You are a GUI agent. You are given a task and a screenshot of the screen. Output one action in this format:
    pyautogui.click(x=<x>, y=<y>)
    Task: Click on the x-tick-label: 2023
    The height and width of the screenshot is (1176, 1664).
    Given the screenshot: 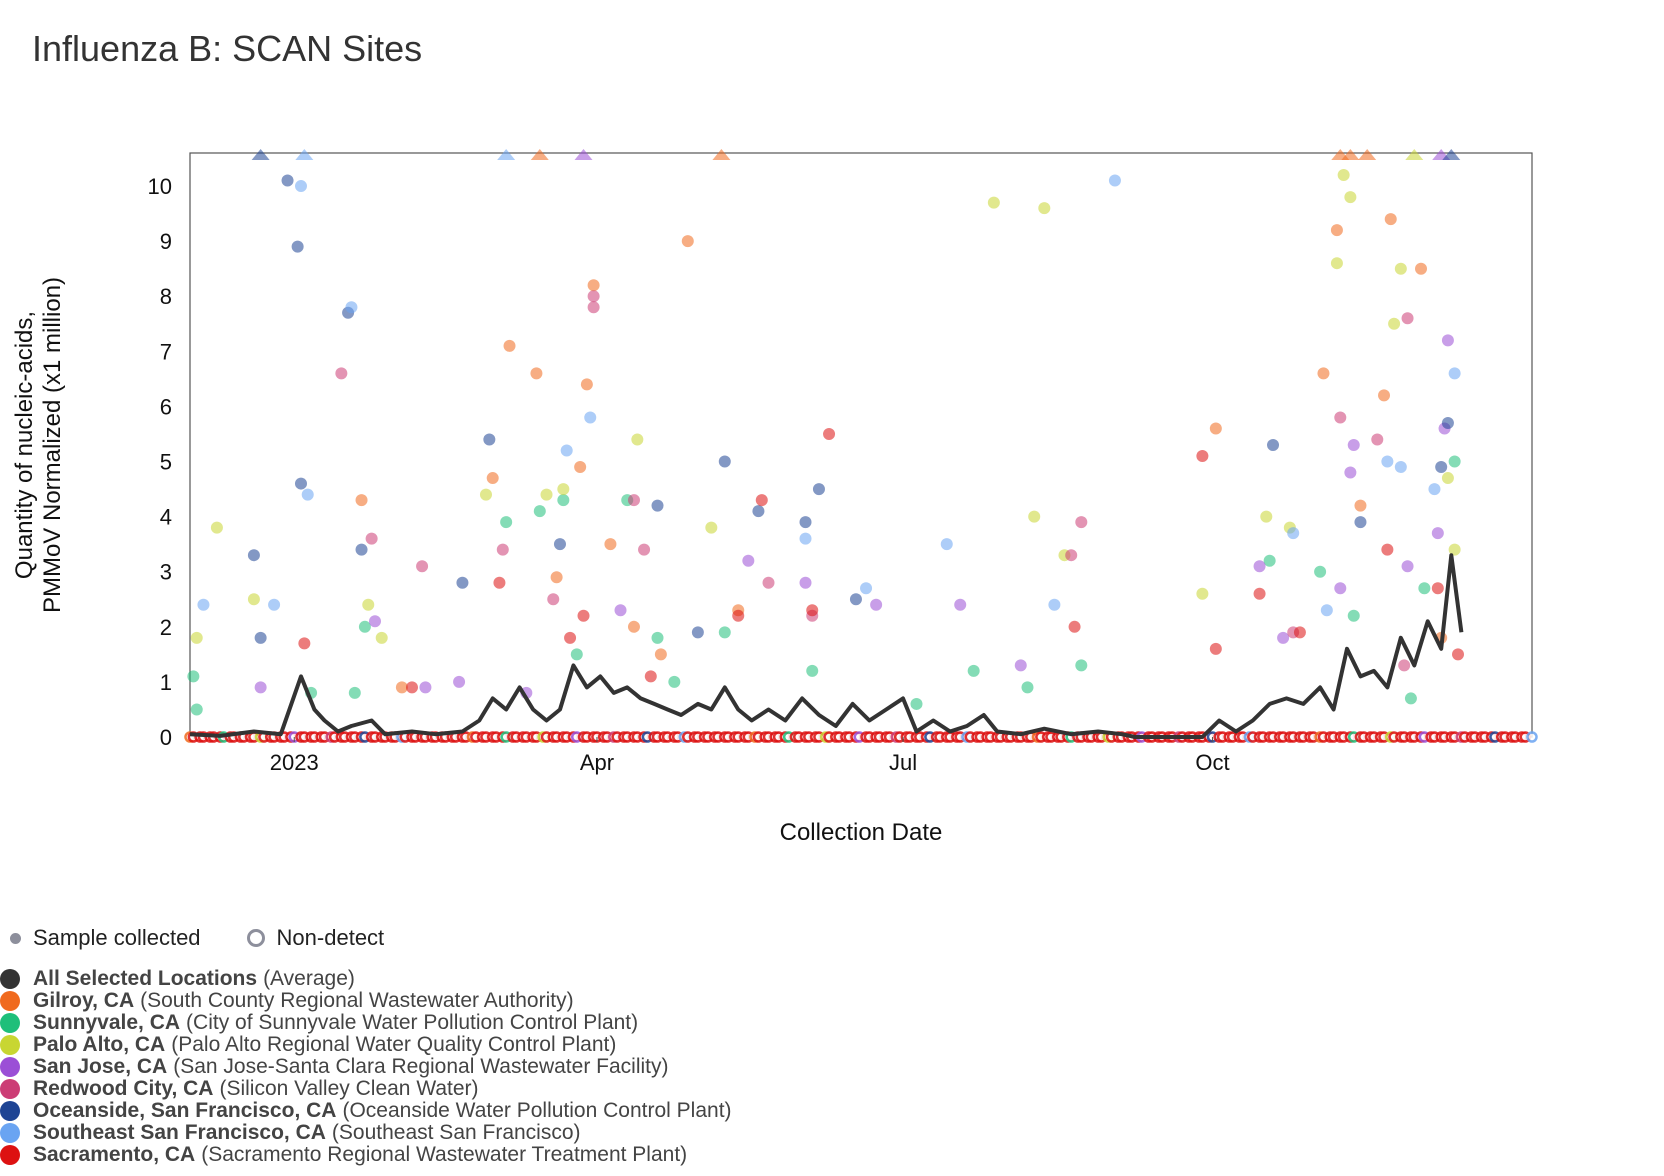 What is the action you would take?
    pyautogui.click(x=294, y=762)
    